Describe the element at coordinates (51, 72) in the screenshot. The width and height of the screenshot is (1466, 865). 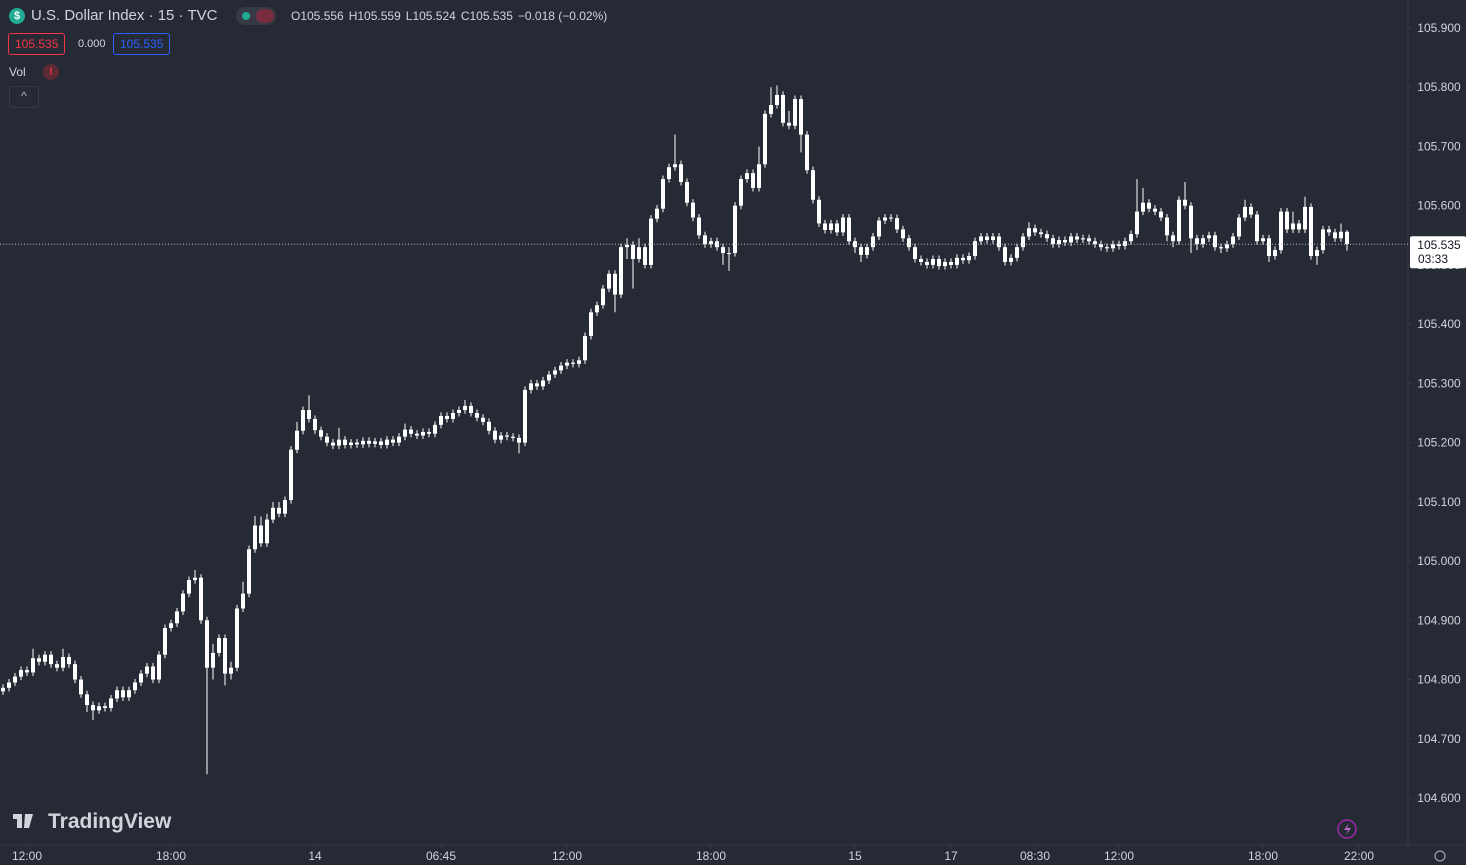
I see `indicator-warning: !` at that location.